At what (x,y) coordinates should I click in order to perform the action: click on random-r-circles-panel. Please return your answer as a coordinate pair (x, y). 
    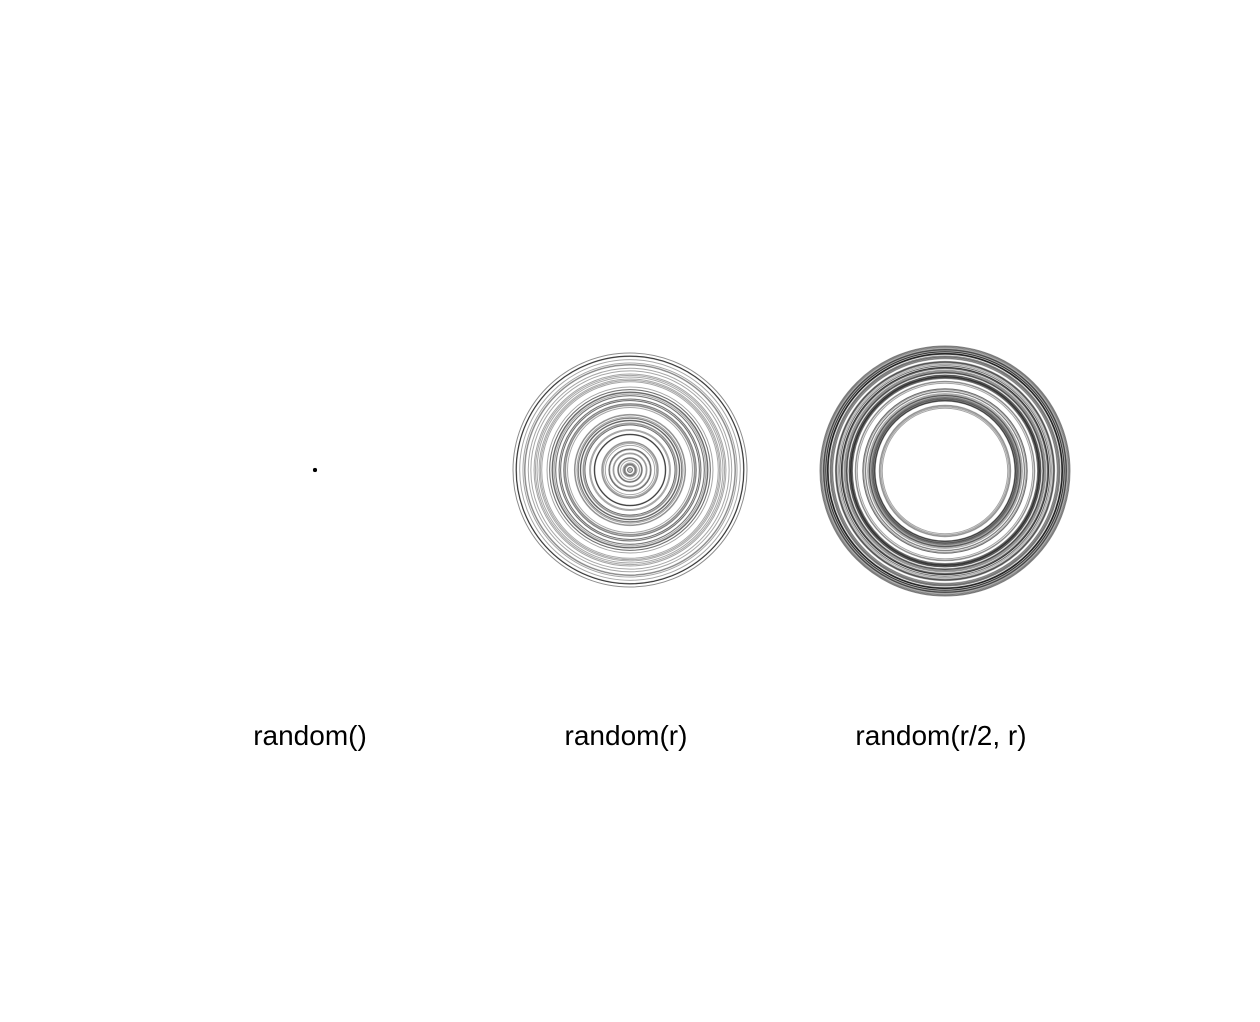
    Looking at the image, I should click on (630, 470).